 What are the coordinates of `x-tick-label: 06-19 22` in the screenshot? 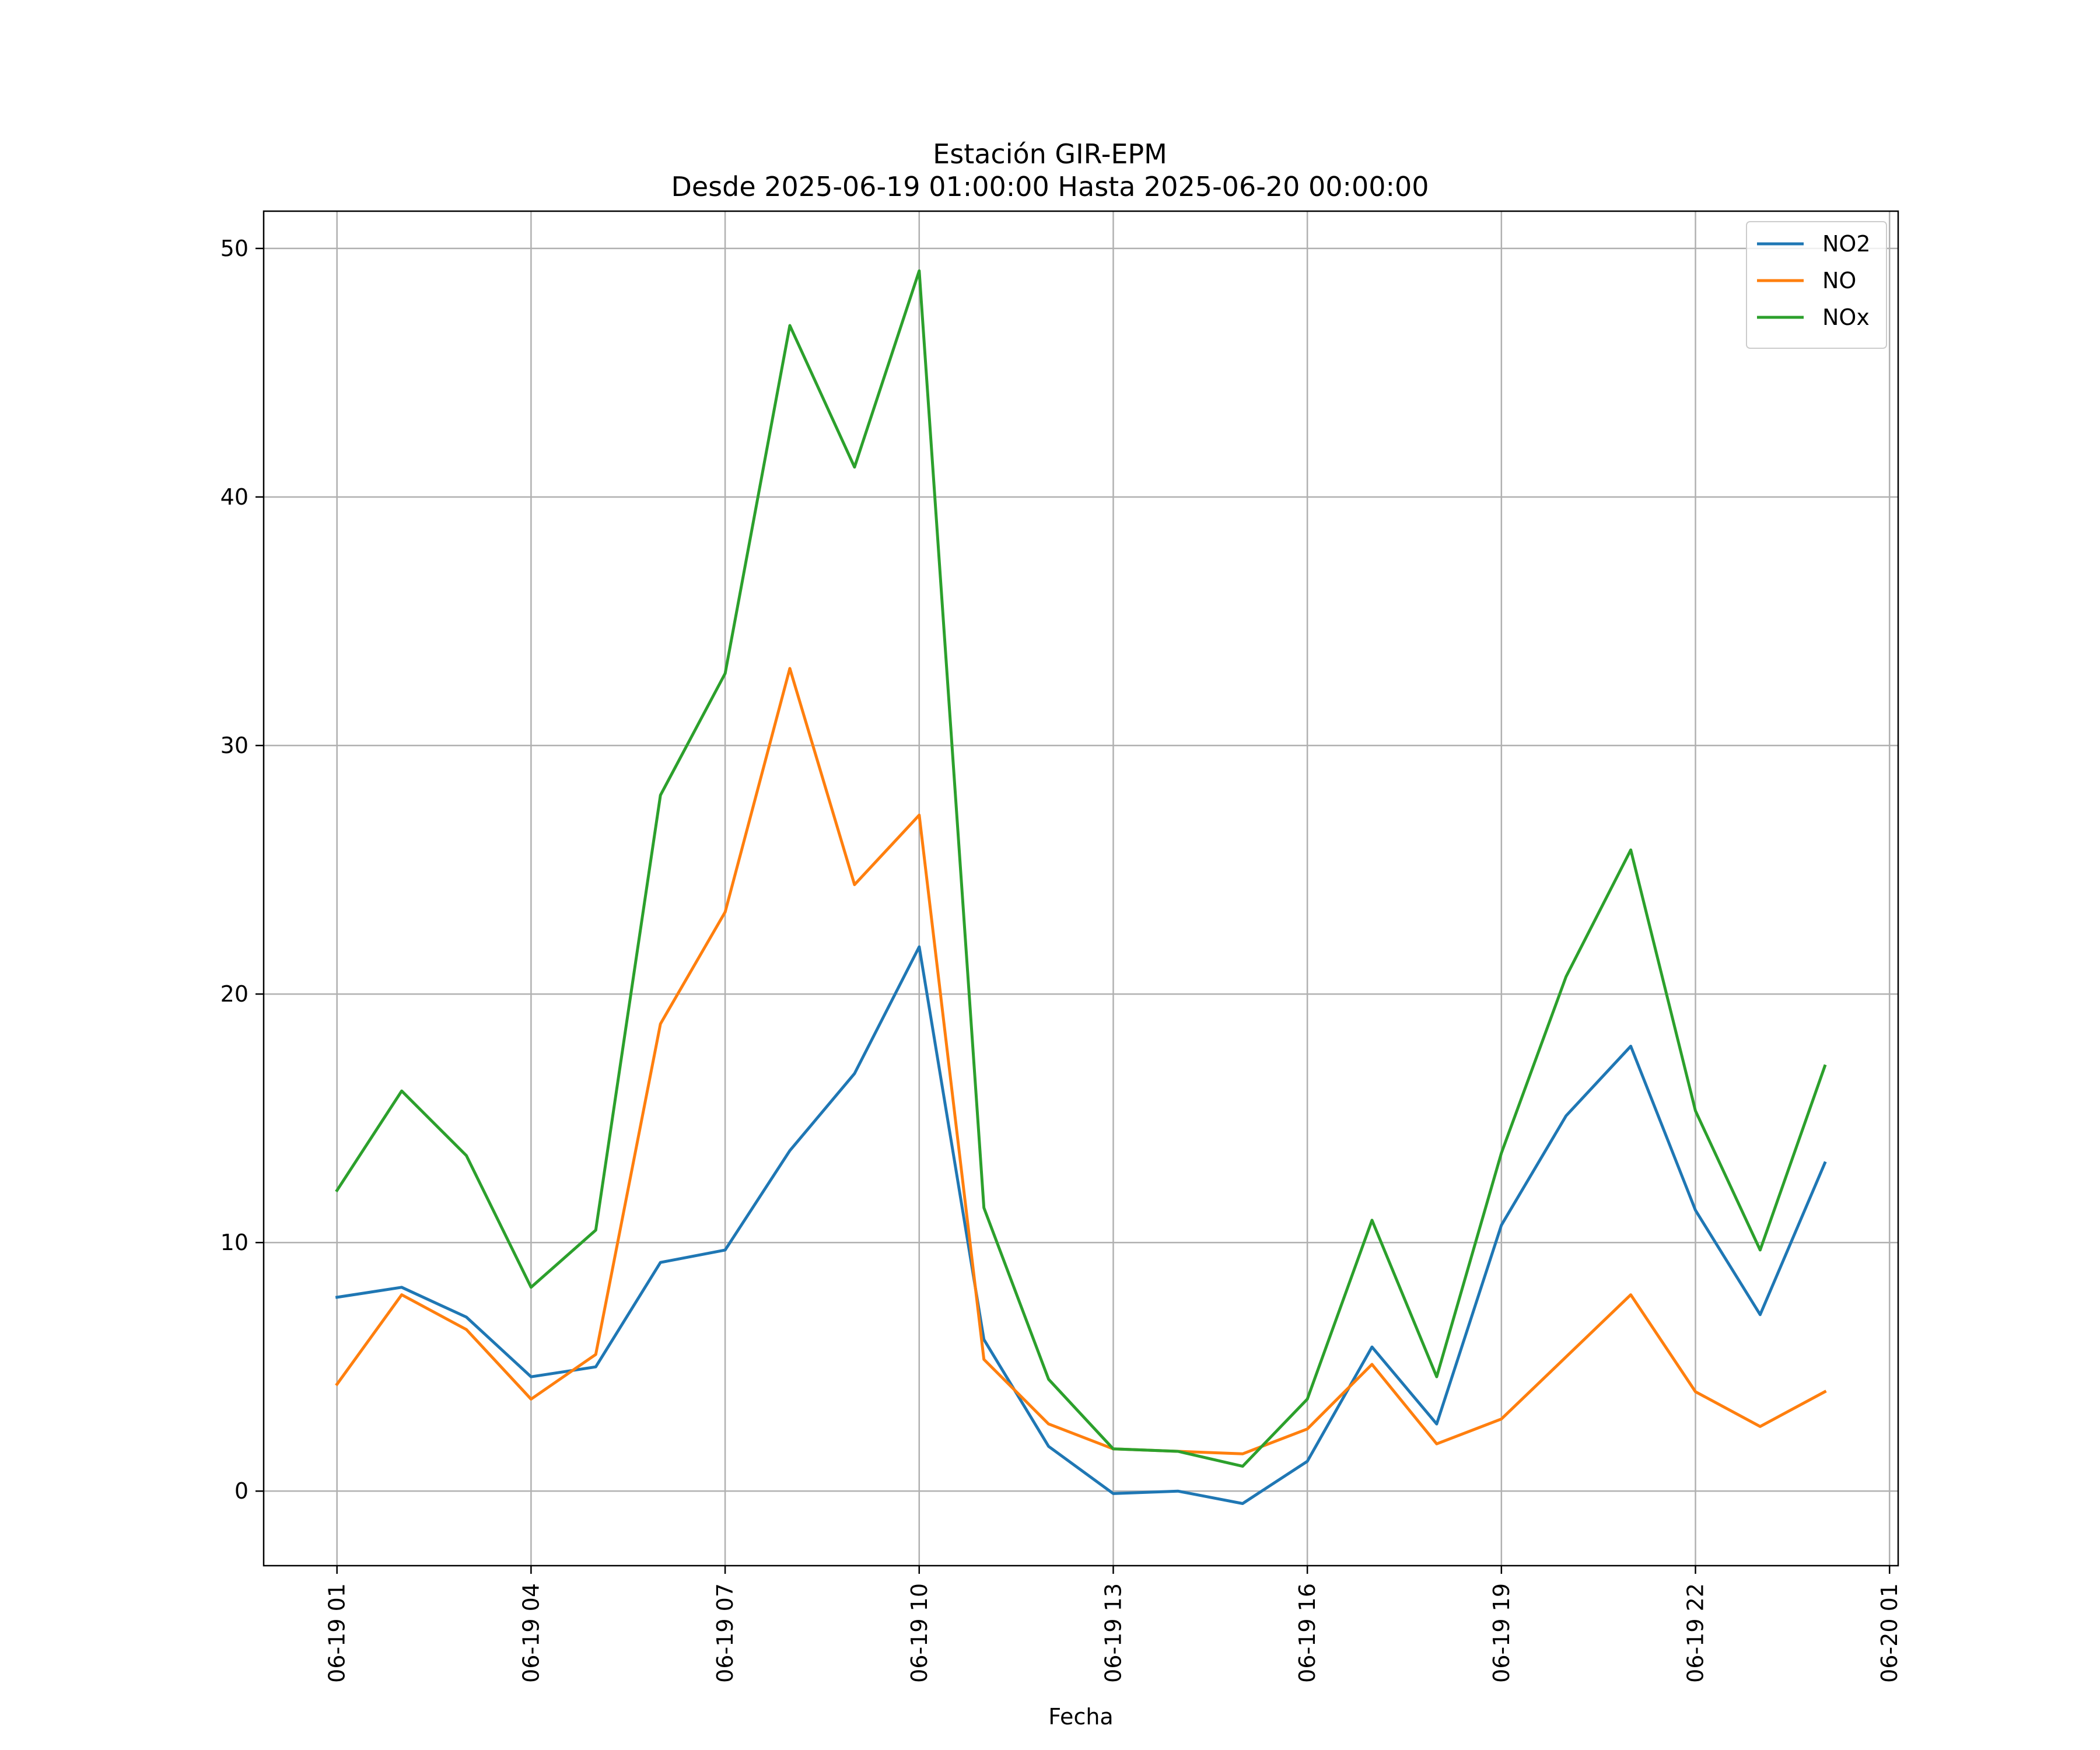 It's located at (1696, 1633).